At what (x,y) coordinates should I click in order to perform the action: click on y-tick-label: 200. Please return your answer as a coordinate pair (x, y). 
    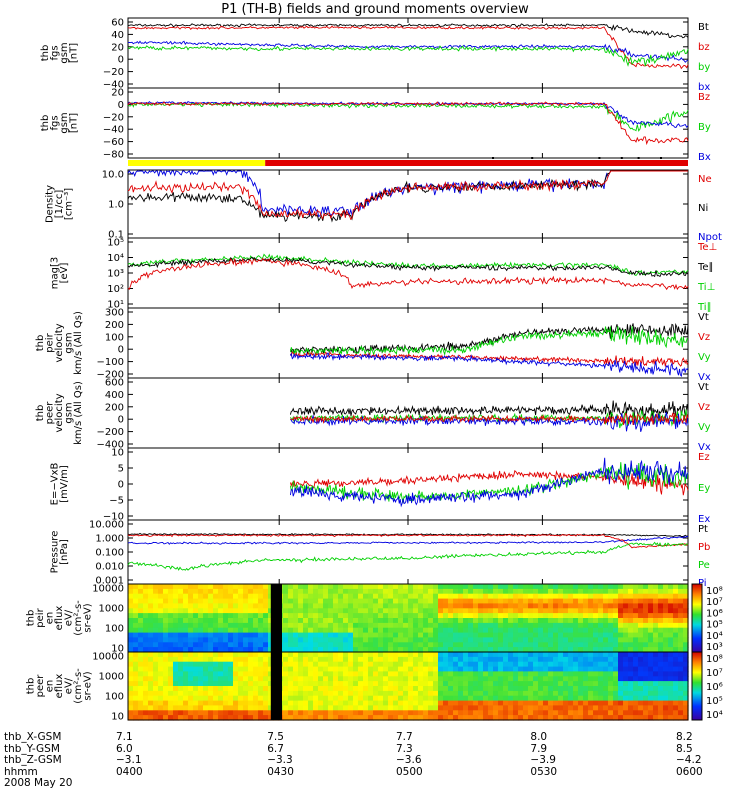
    Looking at the image, I should click on (114, 407).